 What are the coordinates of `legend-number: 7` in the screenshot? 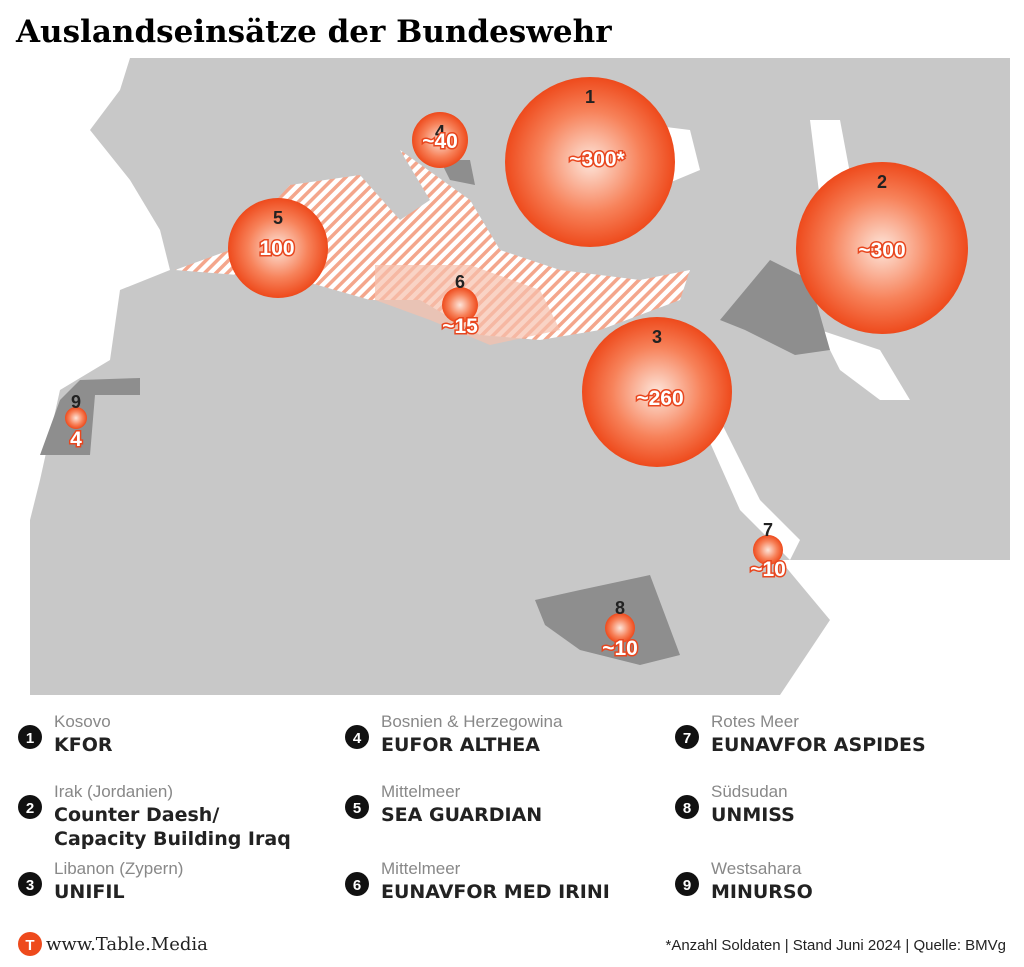 It's located at (687, 738).